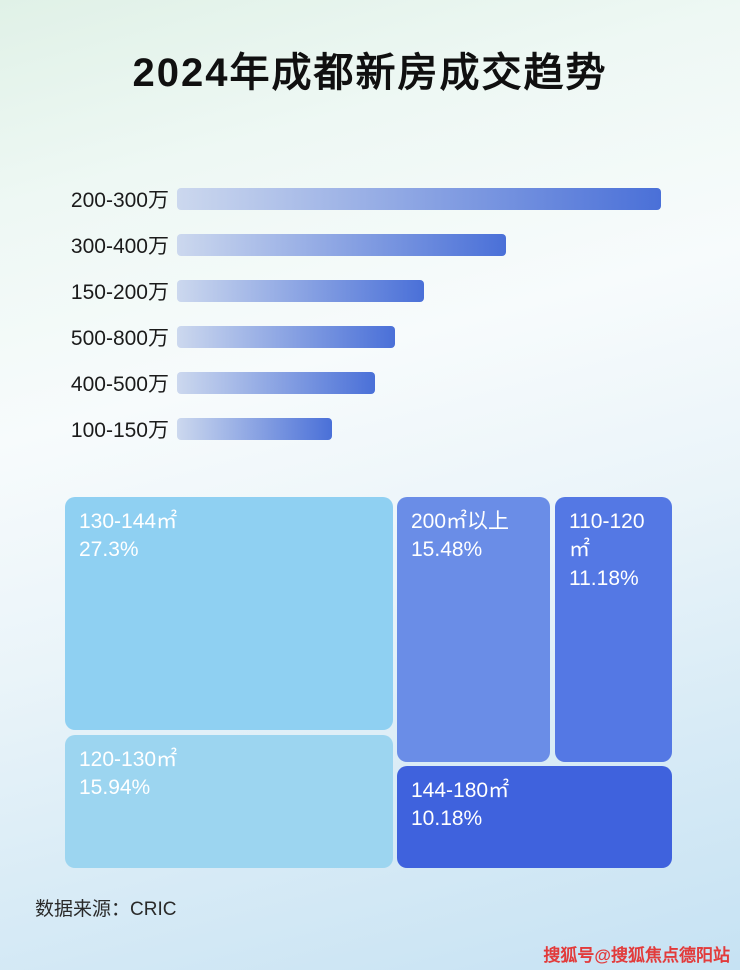 The image size is (740, 970). Describe the element at coordinates (607, 536) in the screenshot. I see `treemap-block-label: 110-120㎡` at that location.